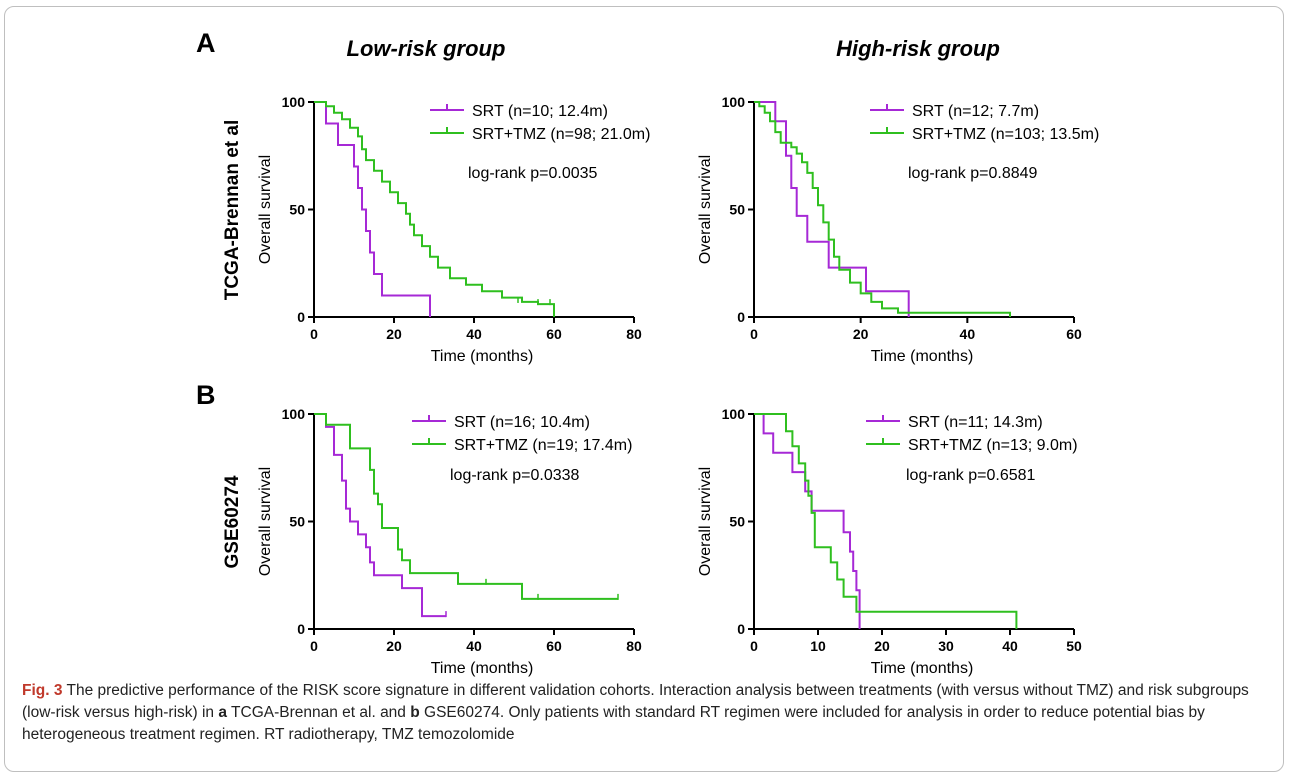  I want to click on legend-label: SRT (n=16; 10.4m), so click(522, 422).